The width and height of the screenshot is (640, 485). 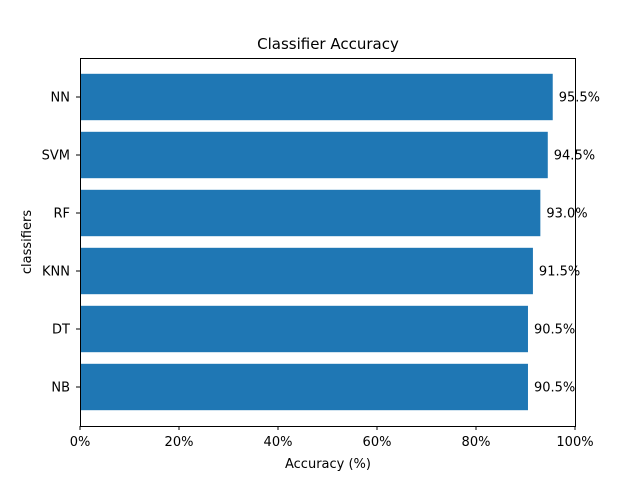 I want to click on y-axis-ticks: NB DT KNN RF SVM NN, so click(x=61, y=243).